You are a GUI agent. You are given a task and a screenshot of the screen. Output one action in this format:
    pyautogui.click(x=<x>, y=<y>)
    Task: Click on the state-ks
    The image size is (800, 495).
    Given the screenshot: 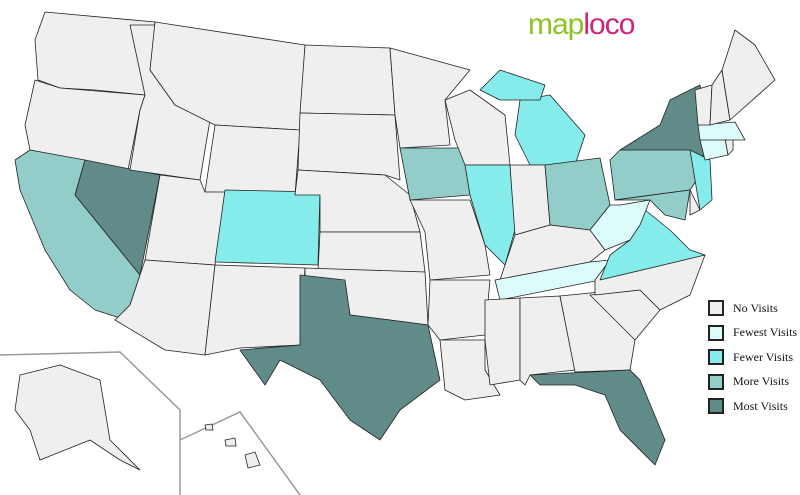 What is the action you would take?
    pyautogui.click(x=371, y=252)
    